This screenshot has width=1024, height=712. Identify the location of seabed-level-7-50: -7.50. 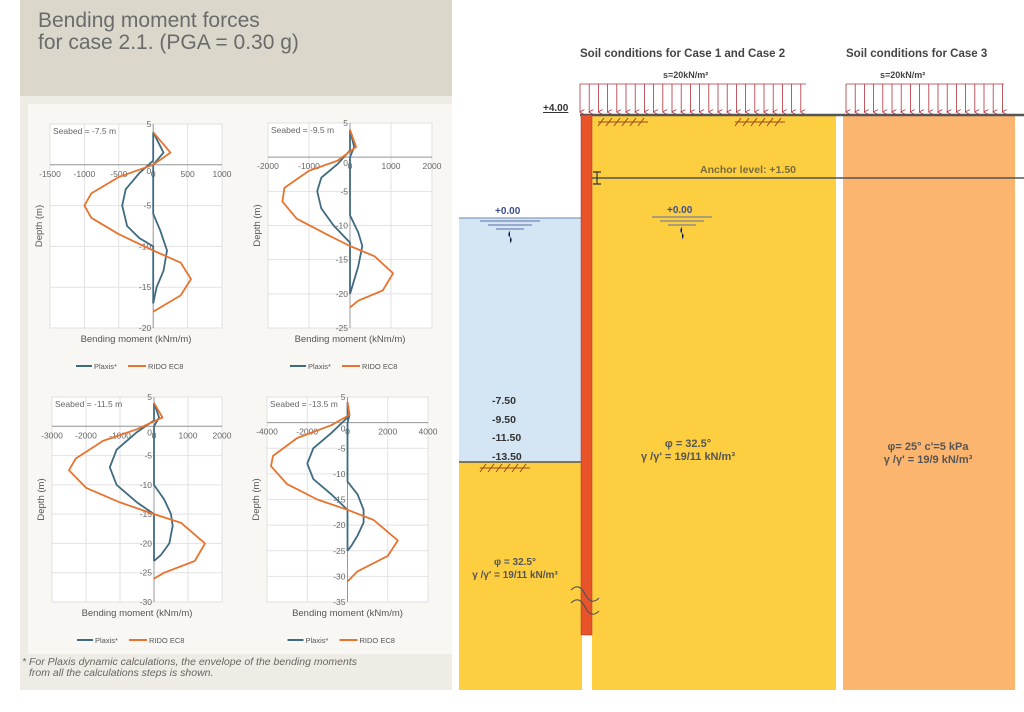
(504, 401).